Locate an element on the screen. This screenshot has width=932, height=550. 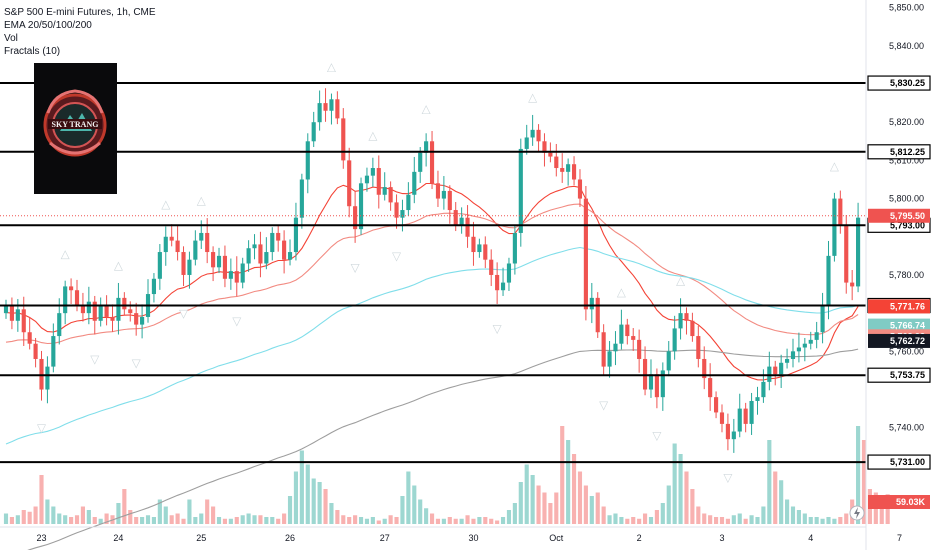
x-tick-label: Oct is located at coordinates (556, 538).